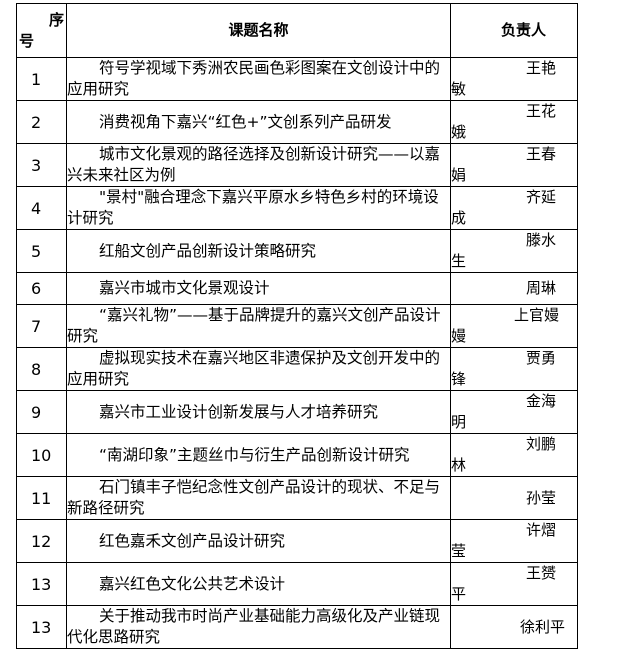  I want to click on table-header-row: 序号 课题名称 负责人, so click(297, 30).